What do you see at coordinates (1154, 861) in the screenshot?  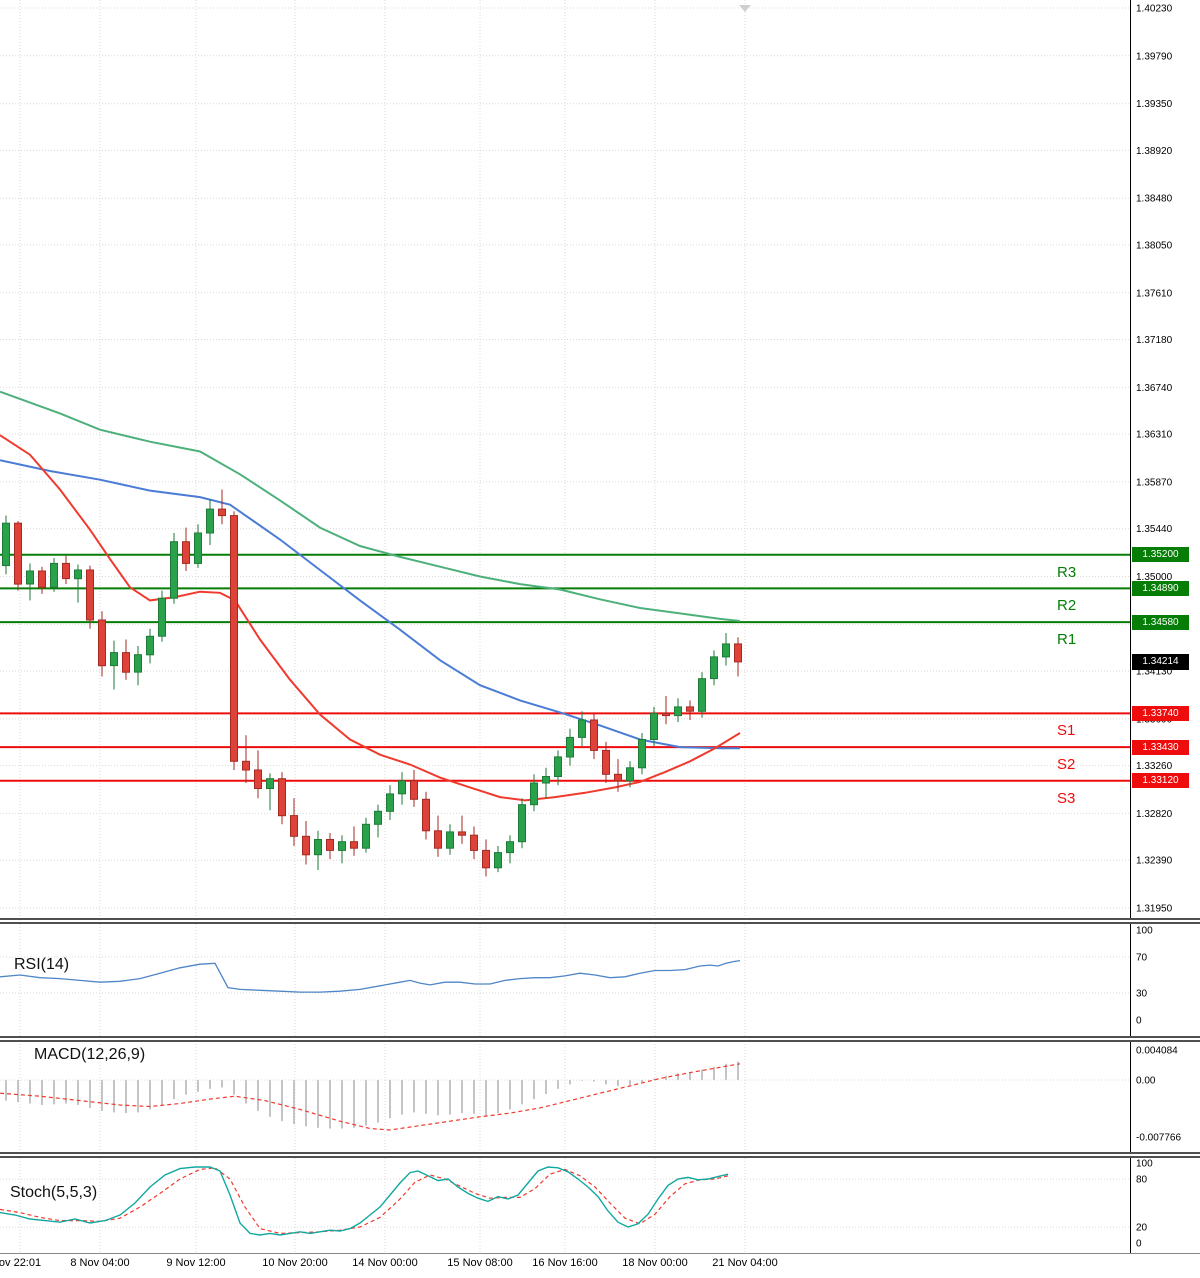 I see `svg-text: 1.32390` at bounding box center [1154, 861].